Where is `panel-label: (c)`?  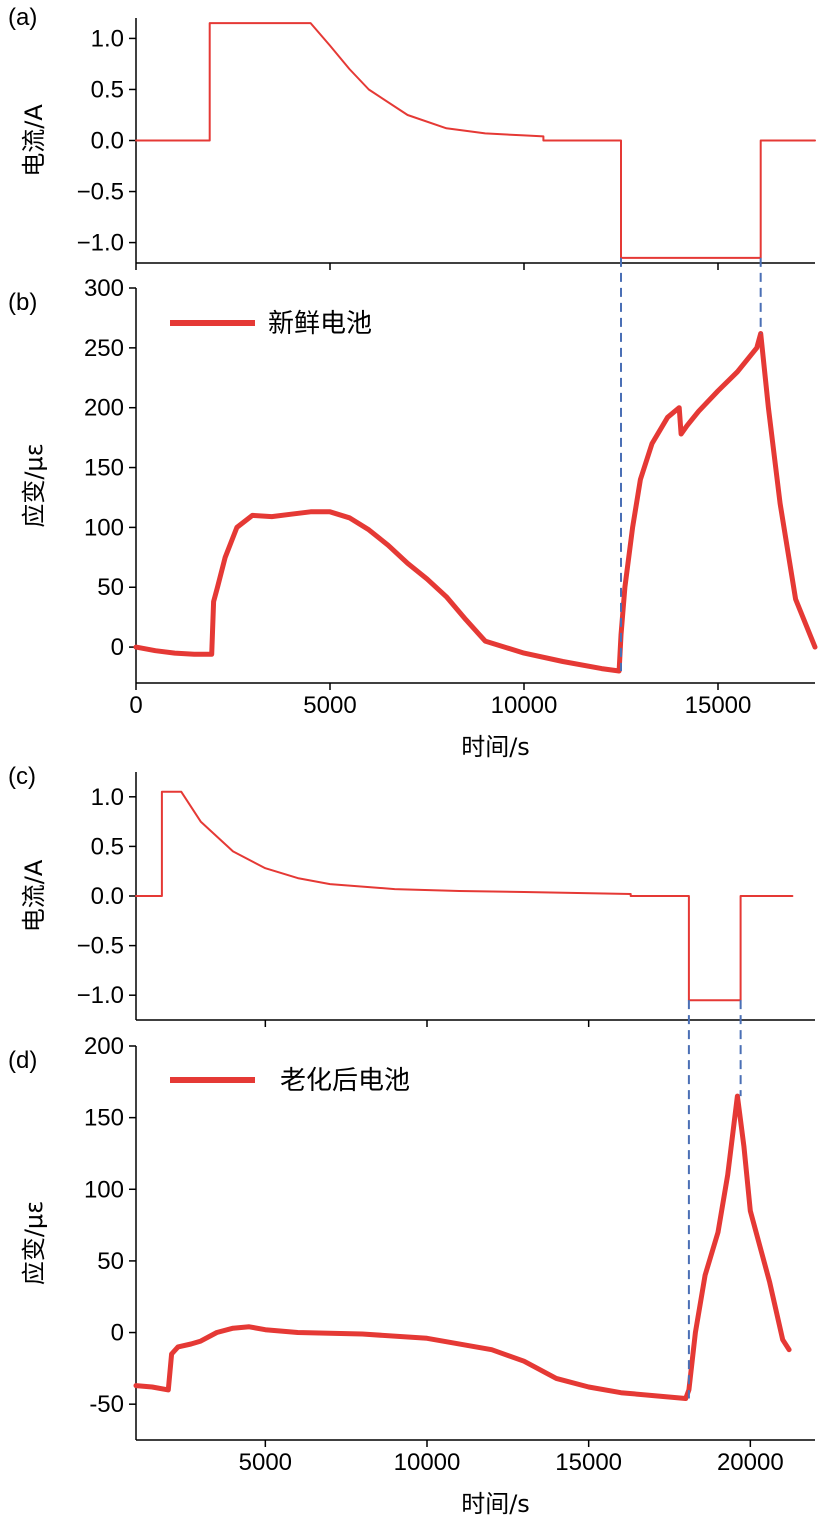
panel-label: (c) is located at coordinates (22, 776).